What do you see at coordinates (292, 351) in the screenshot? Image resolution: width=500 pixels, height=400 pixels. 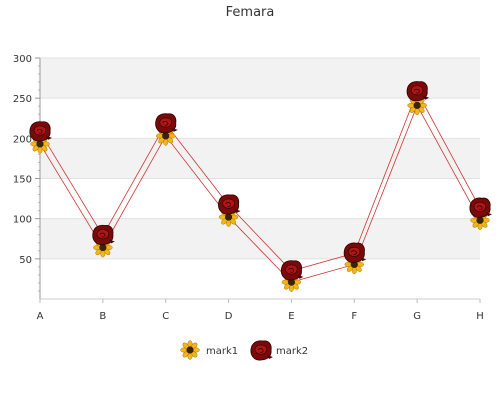 I see `legend-label-mark2: mark2` at bounding box center [292, 351].